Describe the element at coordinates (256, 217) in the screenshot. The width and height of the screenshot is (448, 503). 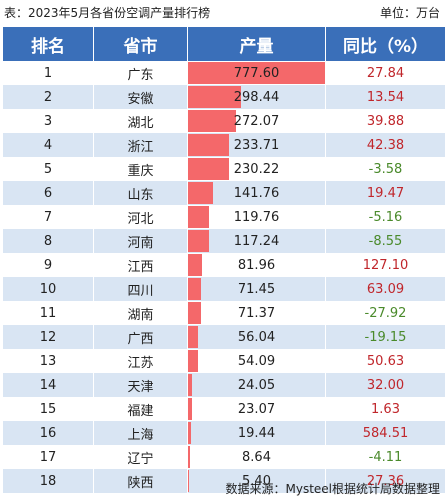
I see `output-value: 119.76` at that location.